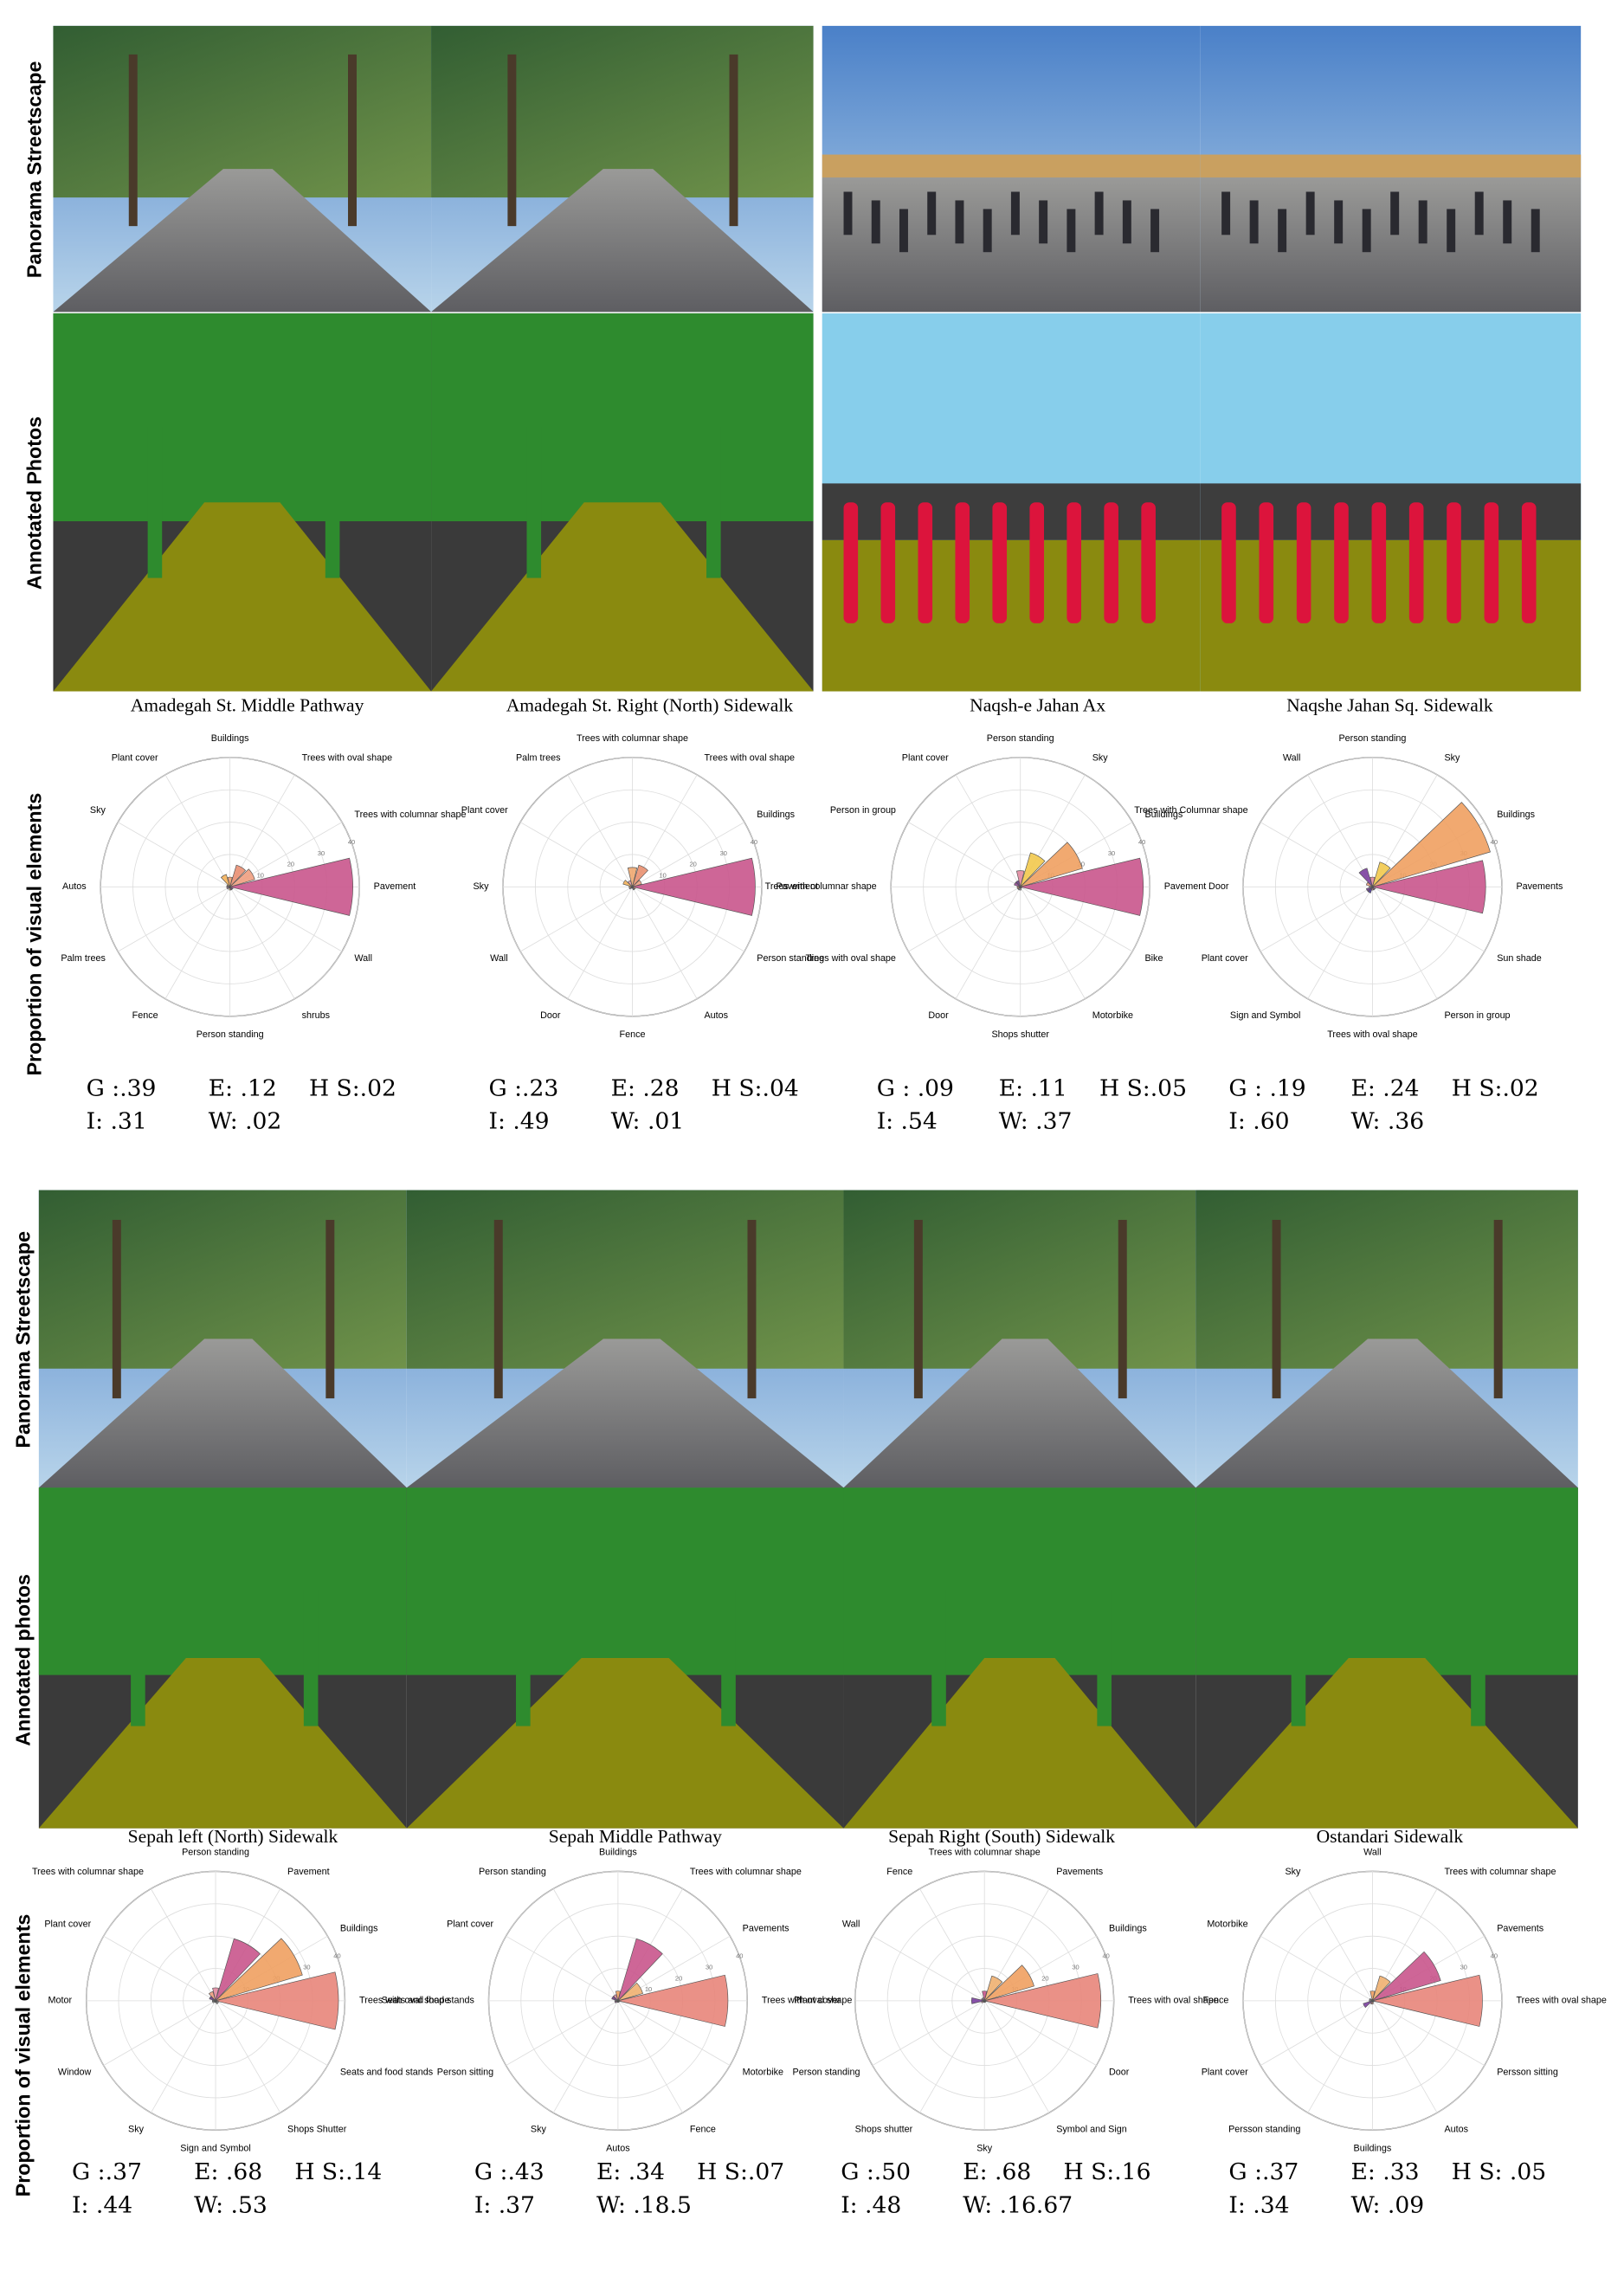  Describe the element at coordinates (1385, 2172) in the screenshot. I see `score: E: .33` at that location.